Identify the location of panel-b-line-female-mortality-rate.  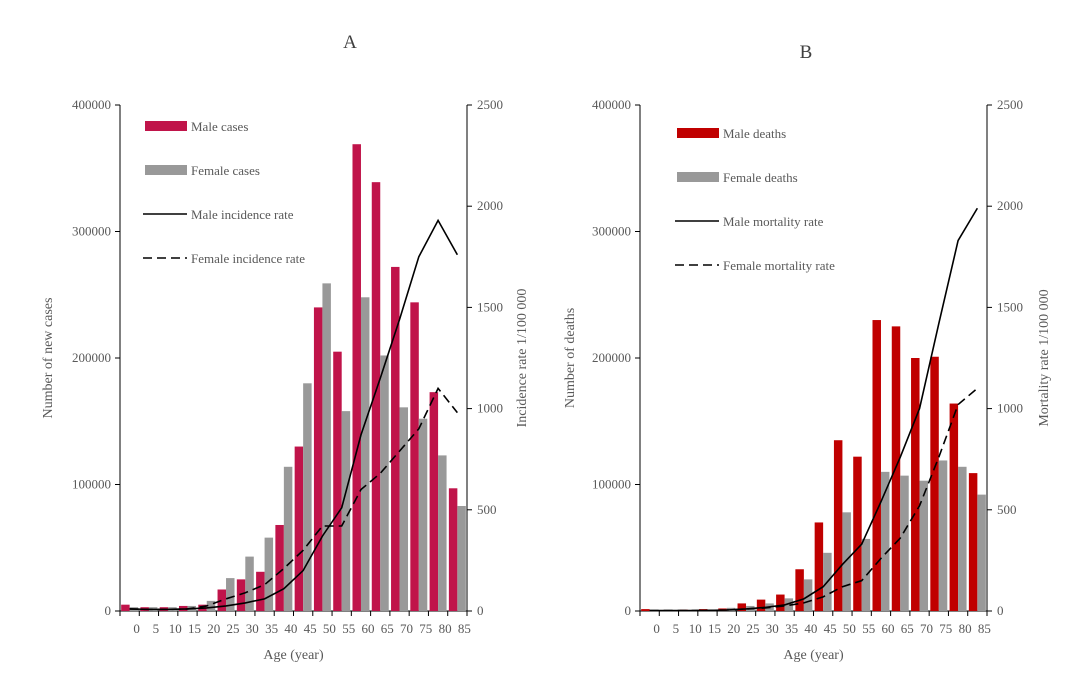
(813, 499).